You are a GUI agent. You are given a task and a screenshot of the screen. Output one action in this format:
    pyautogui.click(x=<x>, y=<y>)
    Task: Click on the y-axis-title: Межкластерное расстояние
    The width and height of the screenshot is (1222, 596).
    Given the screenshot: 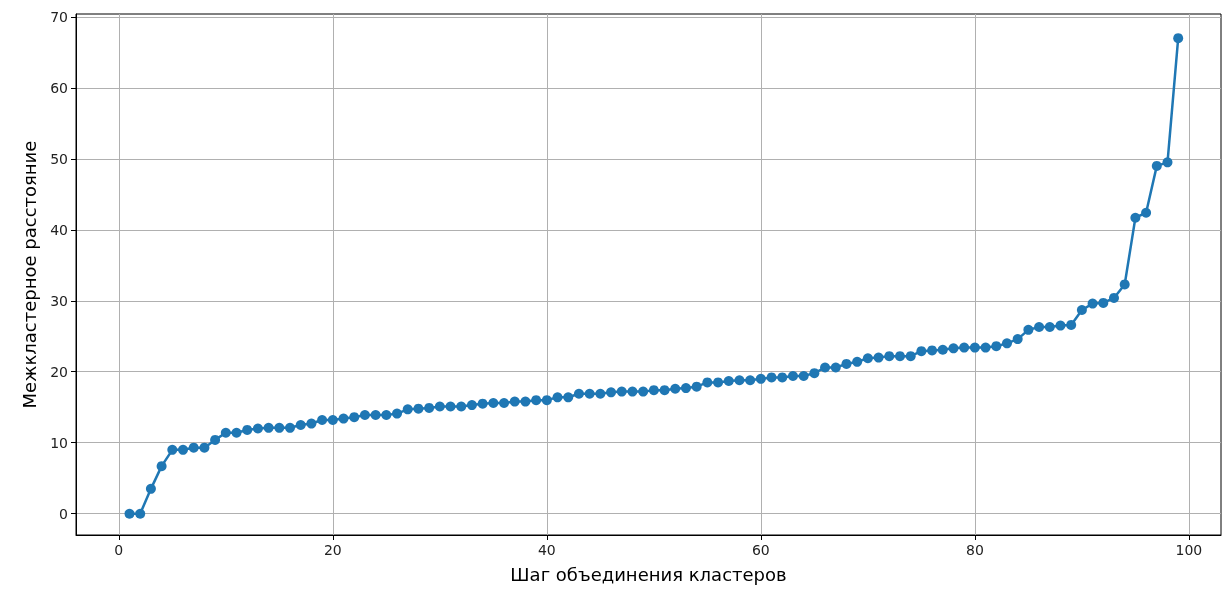 What is the action you would take?
    pyautogui.click(x=29, y=274)
    